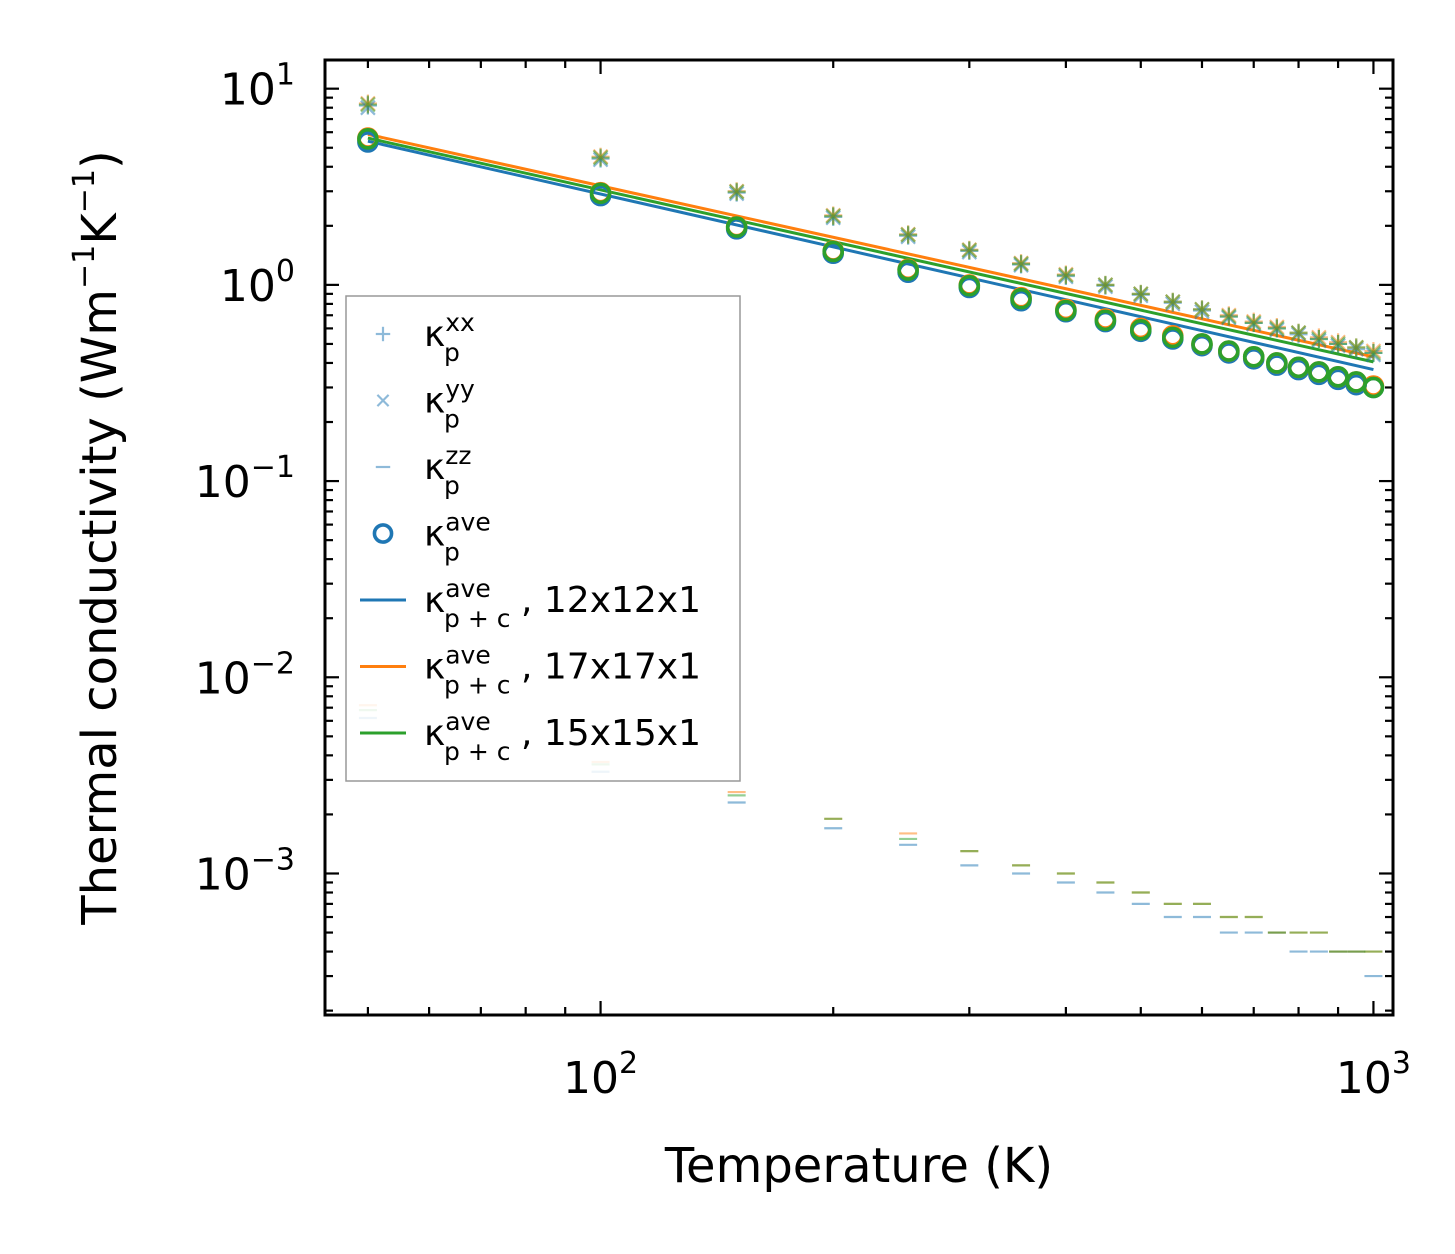 The width and height of the screenshot is (1455, 1254). I want to click on legend-label: κave p, so click(457, 537).